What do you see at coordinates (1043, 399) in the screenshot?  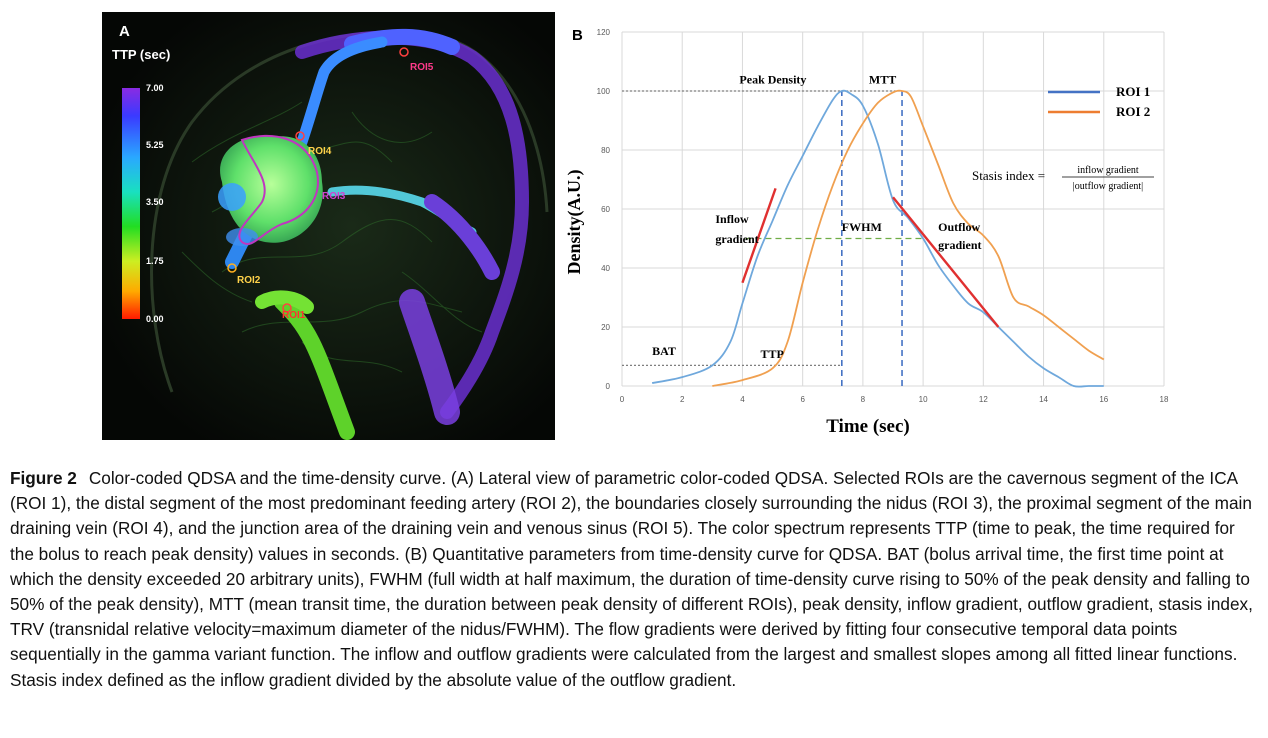 I see `x-tick-label: 14` at bounding box center [1043, 399].